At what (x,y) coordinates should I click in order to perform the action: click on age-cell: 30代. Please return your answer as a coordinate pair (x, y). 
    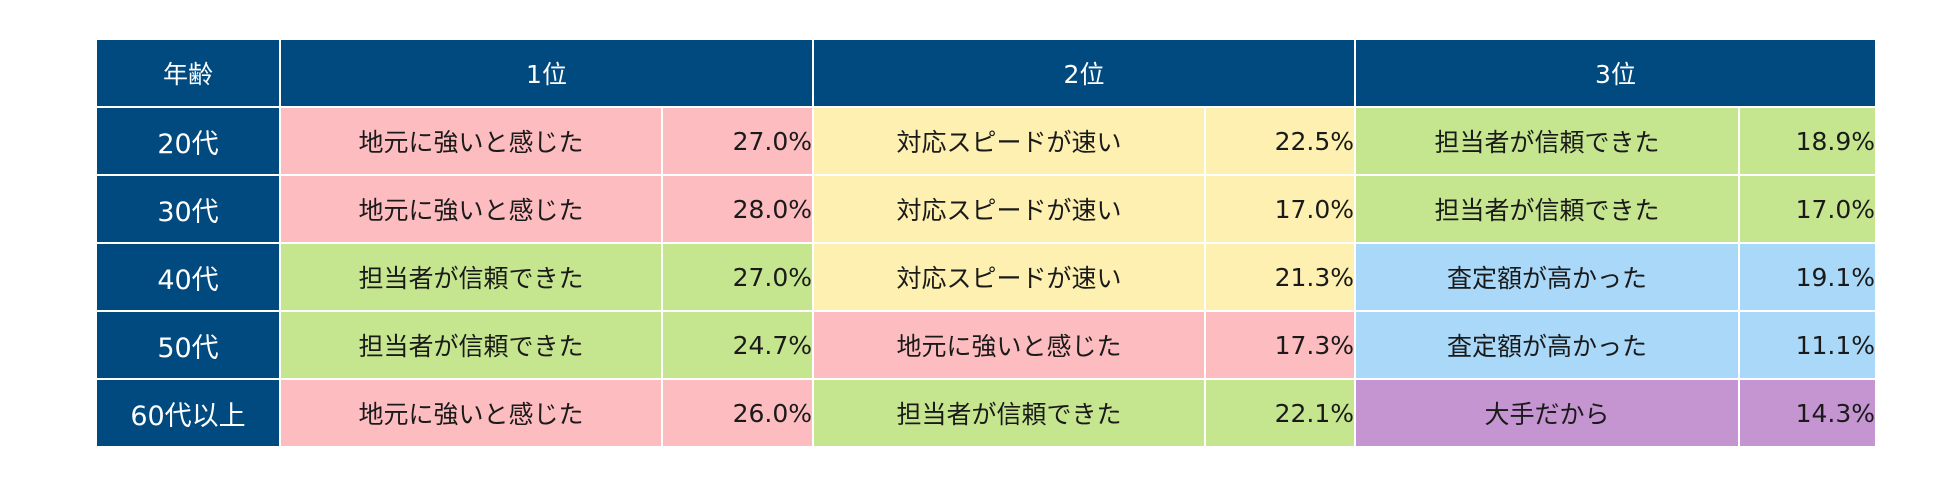
    Looking at the image, I should click on (188, 209).